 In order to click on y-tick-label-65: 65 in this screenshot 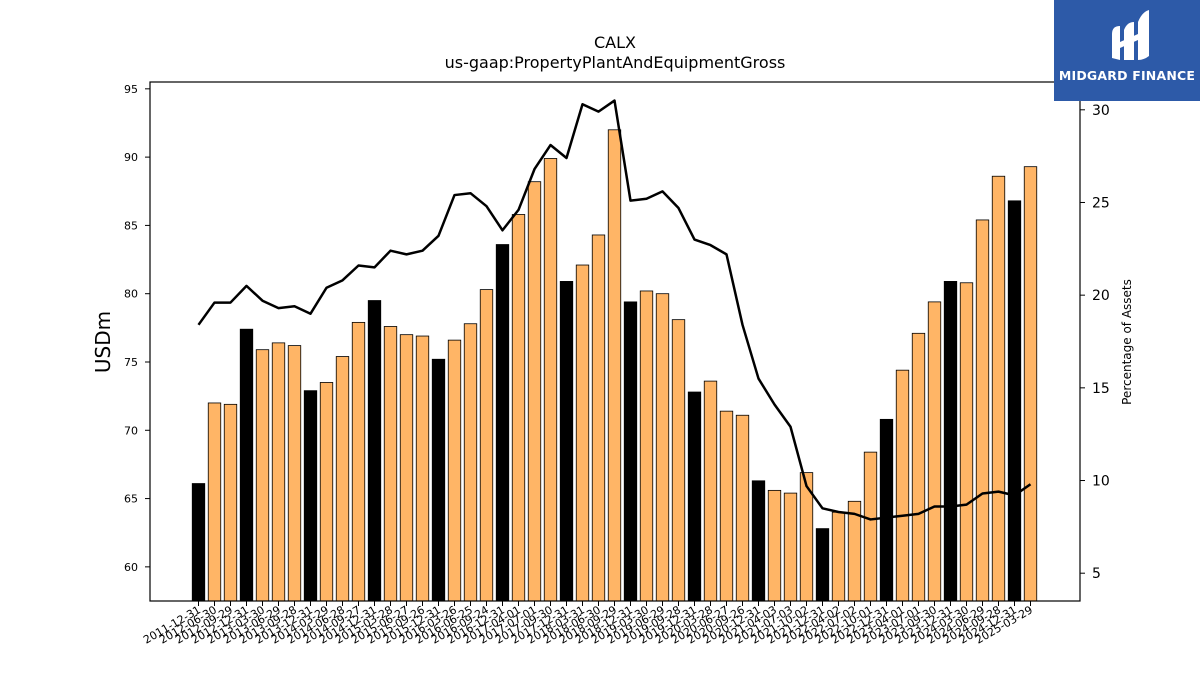, I will do `click(131, 499)`.